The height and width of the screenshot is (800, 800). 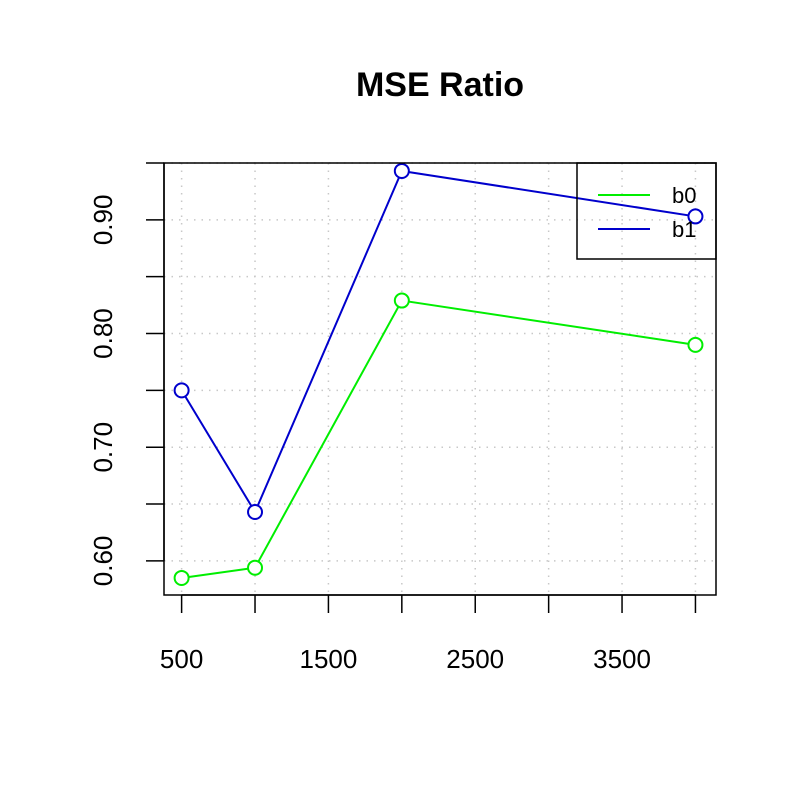 I want to click on x-tick-label: 3500, so click(x=622, y=659).